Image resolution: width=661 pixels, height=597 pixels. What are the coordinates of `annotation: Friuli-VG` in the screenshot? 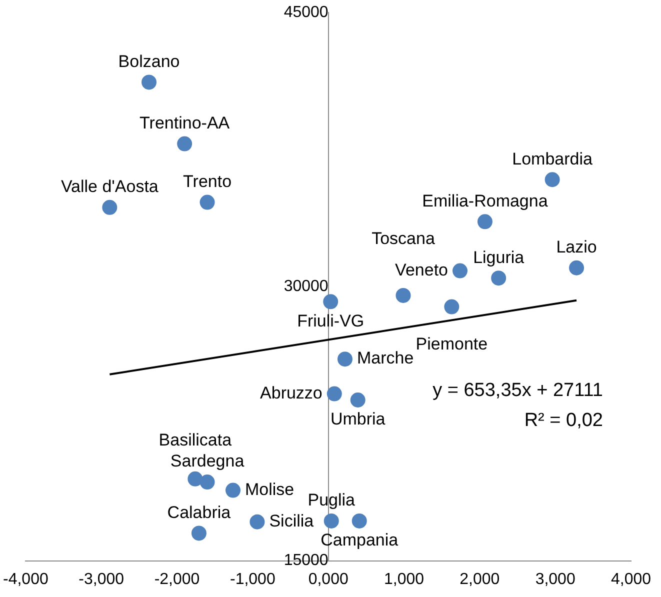 It's located at (330, 320).